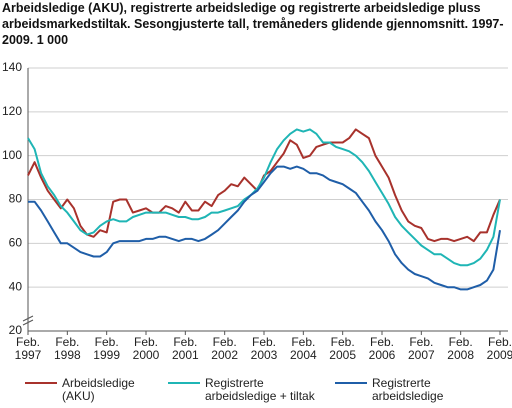  I want to click on x-tick-label: Feb. 2002, so click(224, 348).